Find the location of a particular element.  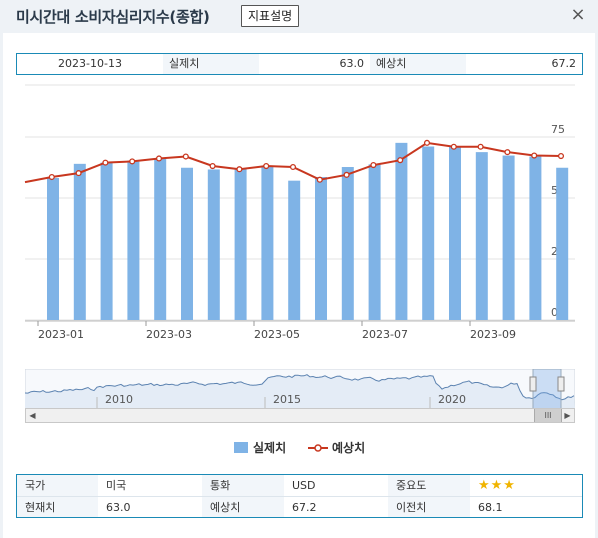

current-label: 현재치 is located at coordinates (57, 507).